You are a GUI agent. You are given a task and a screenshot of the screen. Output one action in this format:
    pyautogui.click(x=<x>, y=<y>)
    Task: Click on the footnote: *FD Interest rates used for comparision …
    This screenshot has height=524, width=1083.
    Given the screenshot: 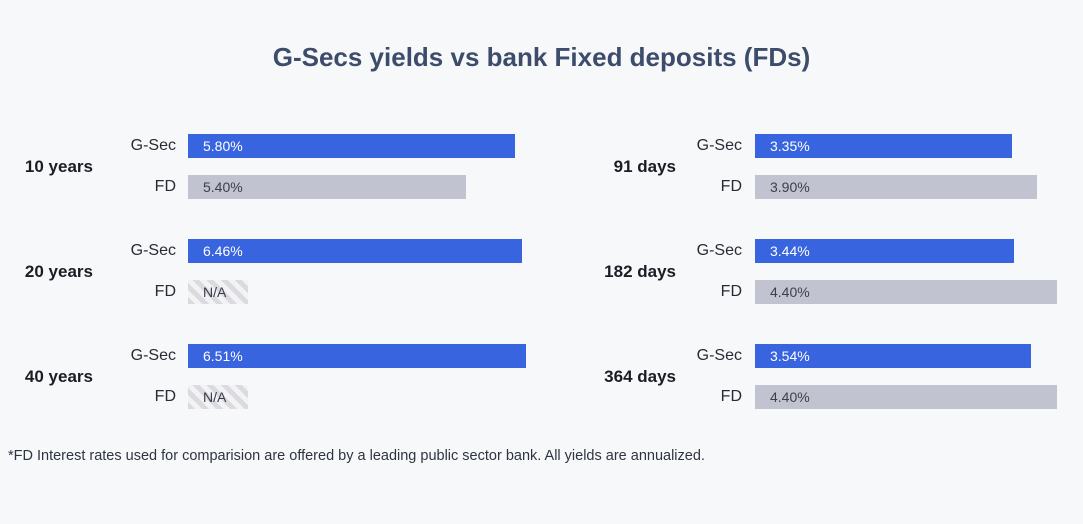 What is the action you would take?
    pyautogui.click(x=356, y=456)
    